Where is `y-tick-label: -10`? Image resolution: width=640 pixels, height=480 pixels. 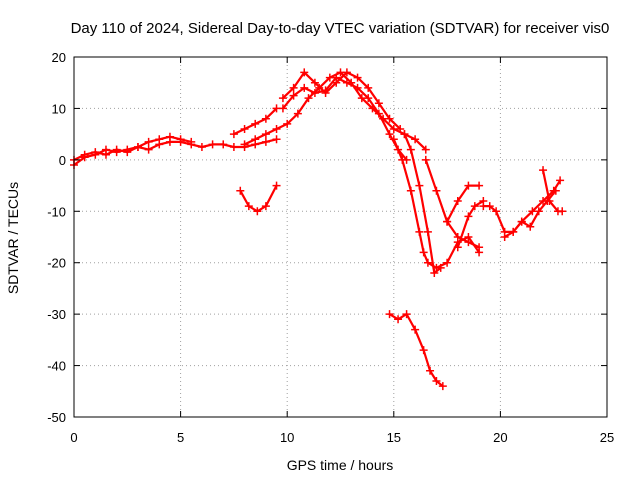
y-tick-label: -10 is located at coordinates (56, 211).